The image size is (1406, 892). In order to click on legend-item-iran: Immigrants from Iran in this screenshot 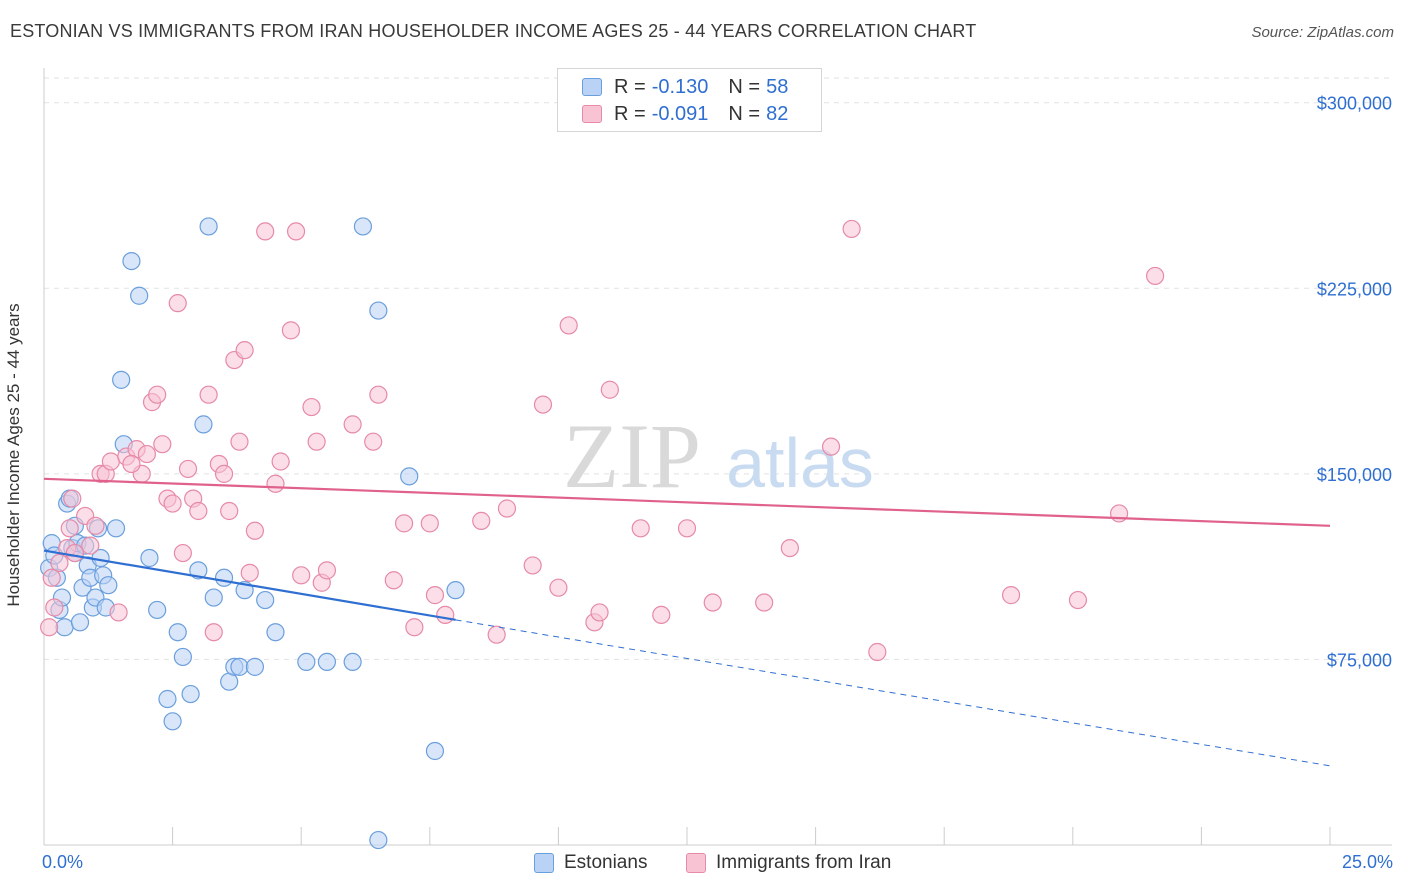, I will do `click(788, 863)`.